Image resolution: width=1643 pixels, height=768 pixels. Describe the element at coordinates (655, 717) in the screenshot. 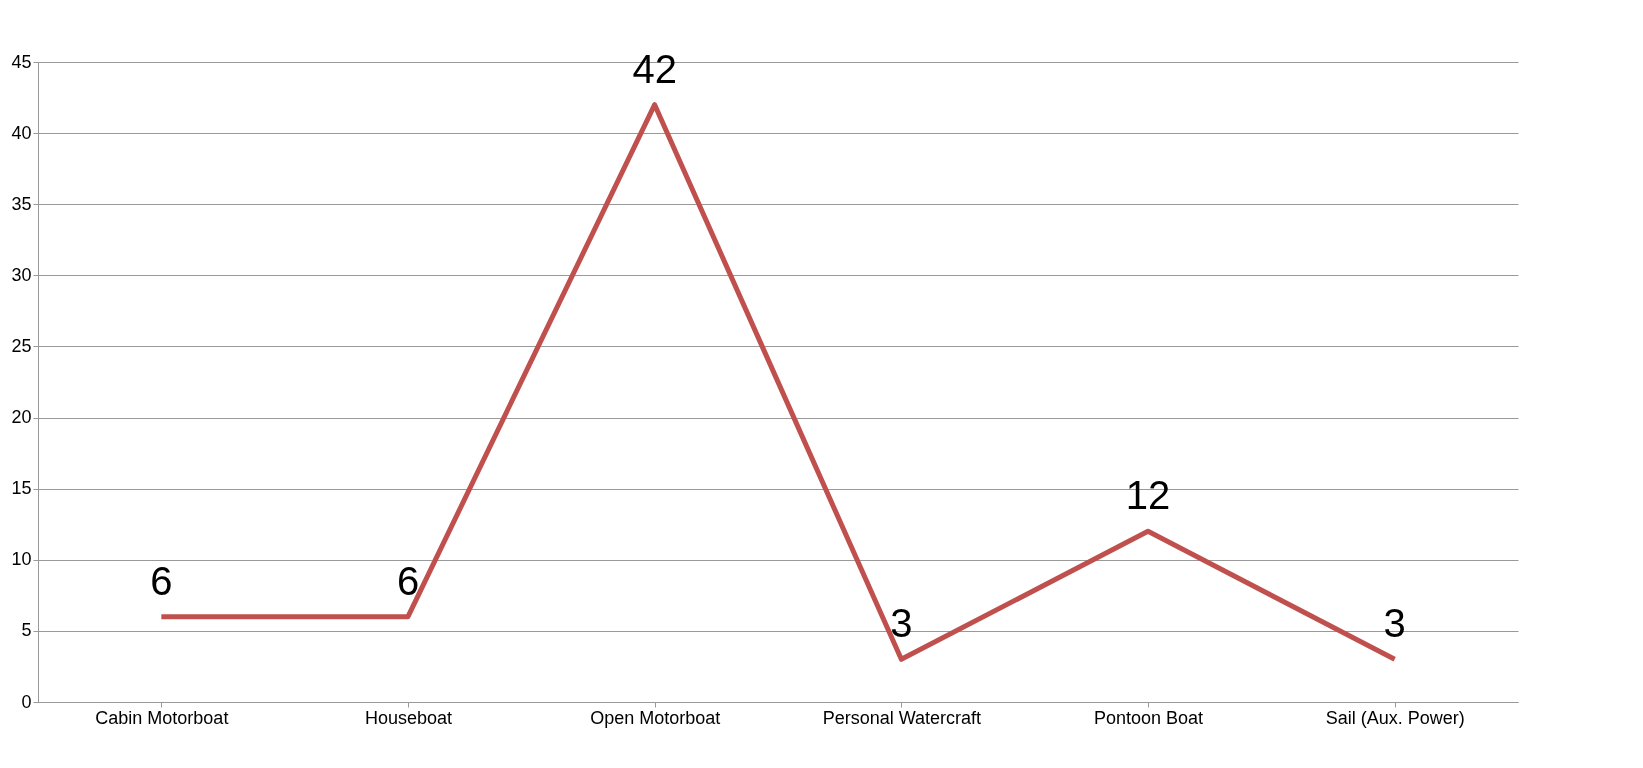

I see `x-tick-label: Open Motorboat` at that location.